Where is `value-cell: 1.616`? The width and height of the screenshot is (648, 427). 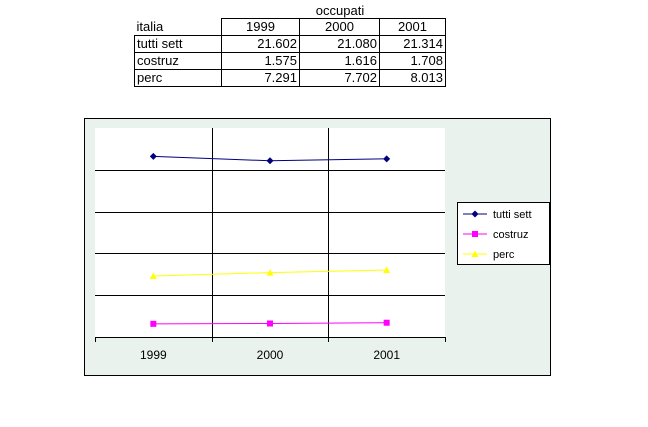
value-cell: 1.616 is located at coordinates (339, 61).